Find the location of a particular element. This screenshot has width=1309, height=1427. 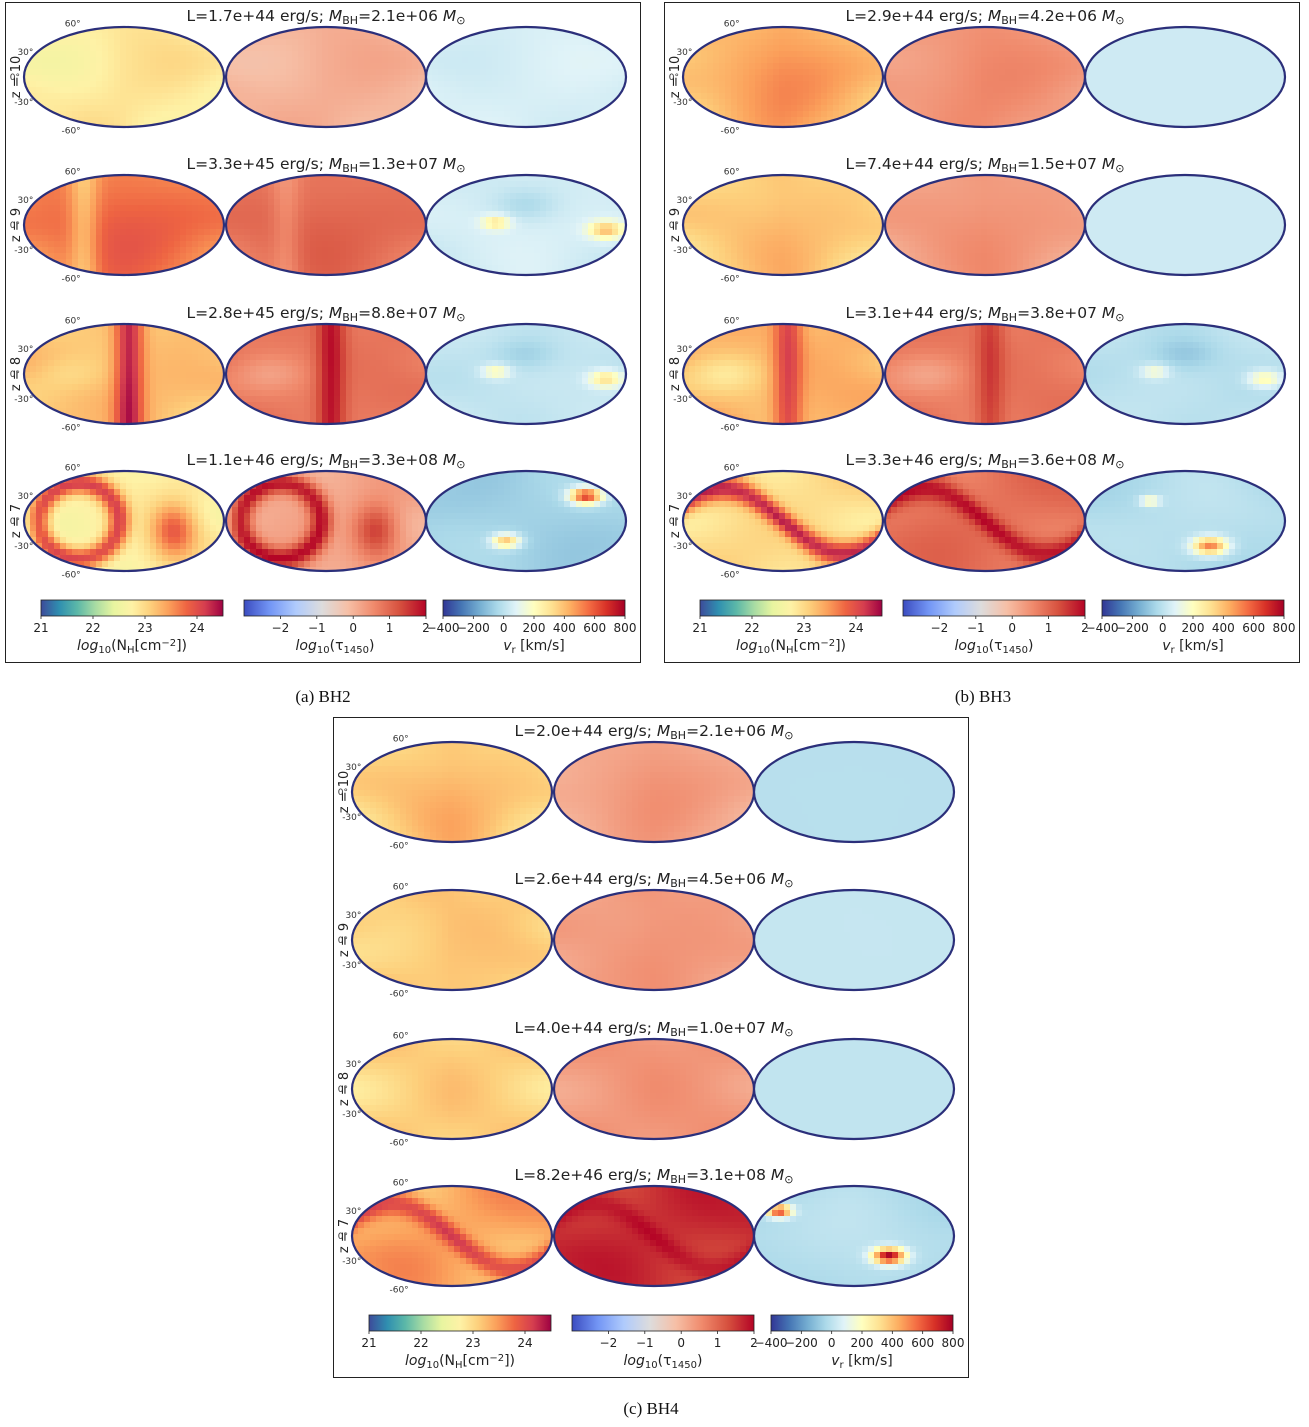

z-label-c-2: z = 8 is located at coordinates (344, 1089).